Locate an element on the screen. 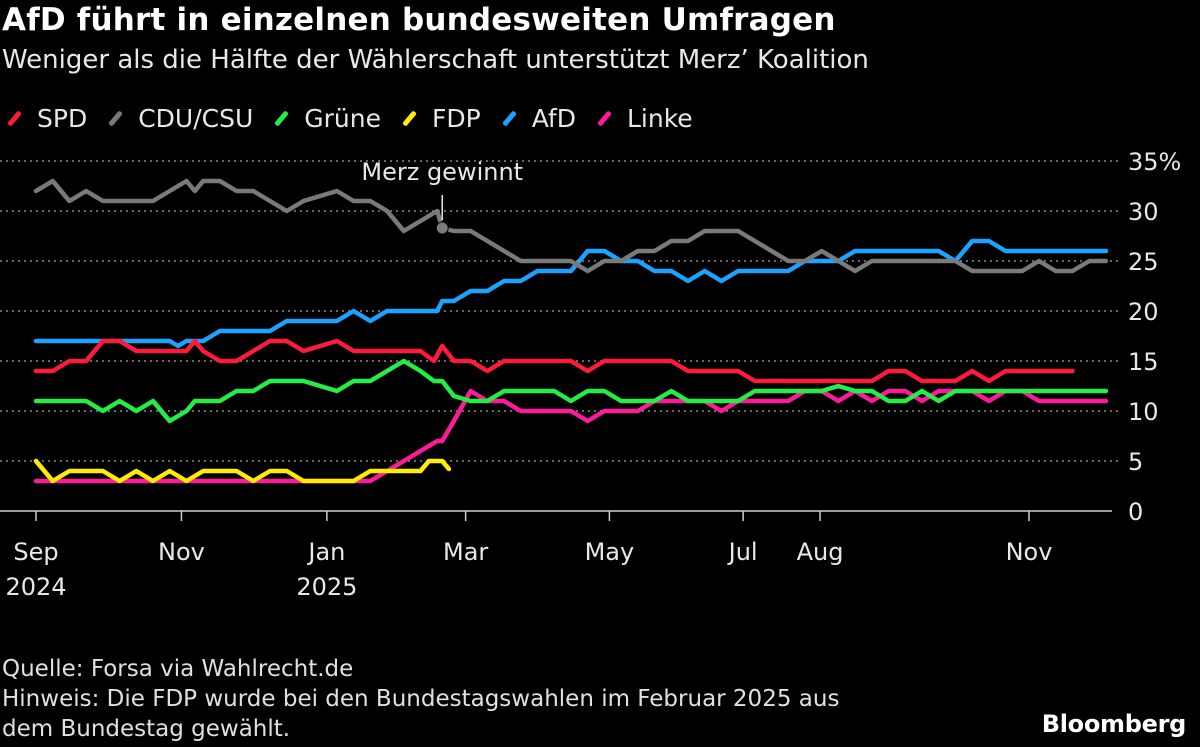 This screenshot has width=1200, height=747. legend-item-spd: SPD is located at coordinates (46, 118).